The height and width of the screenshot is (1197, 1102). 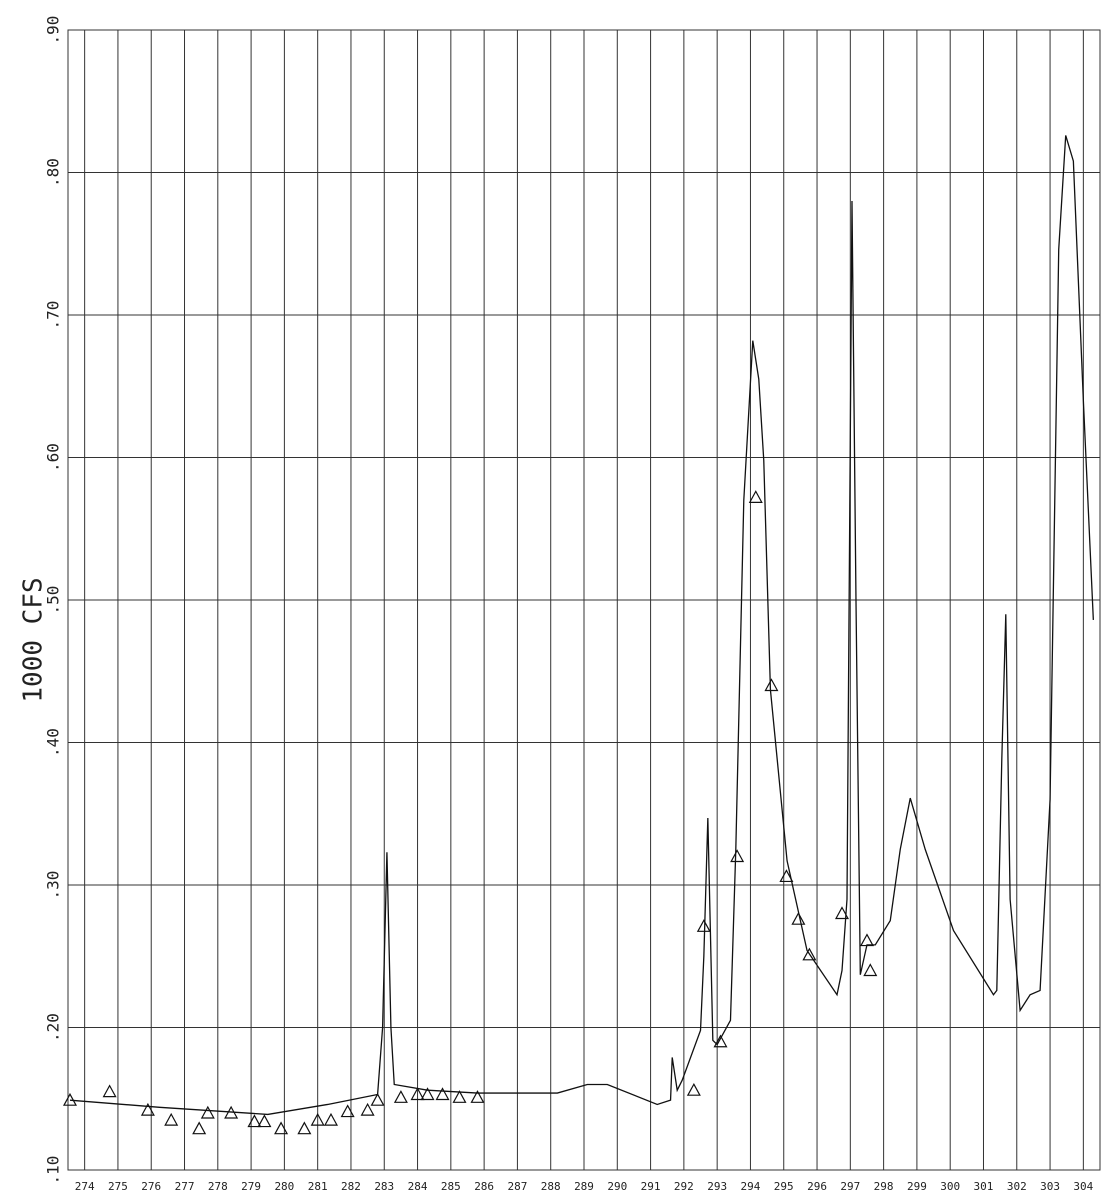 What do you see at coordinates (34, 639) in the screenshot?
I see `y-axis-title: 1000 CFS` at bounding box center [34, 639].